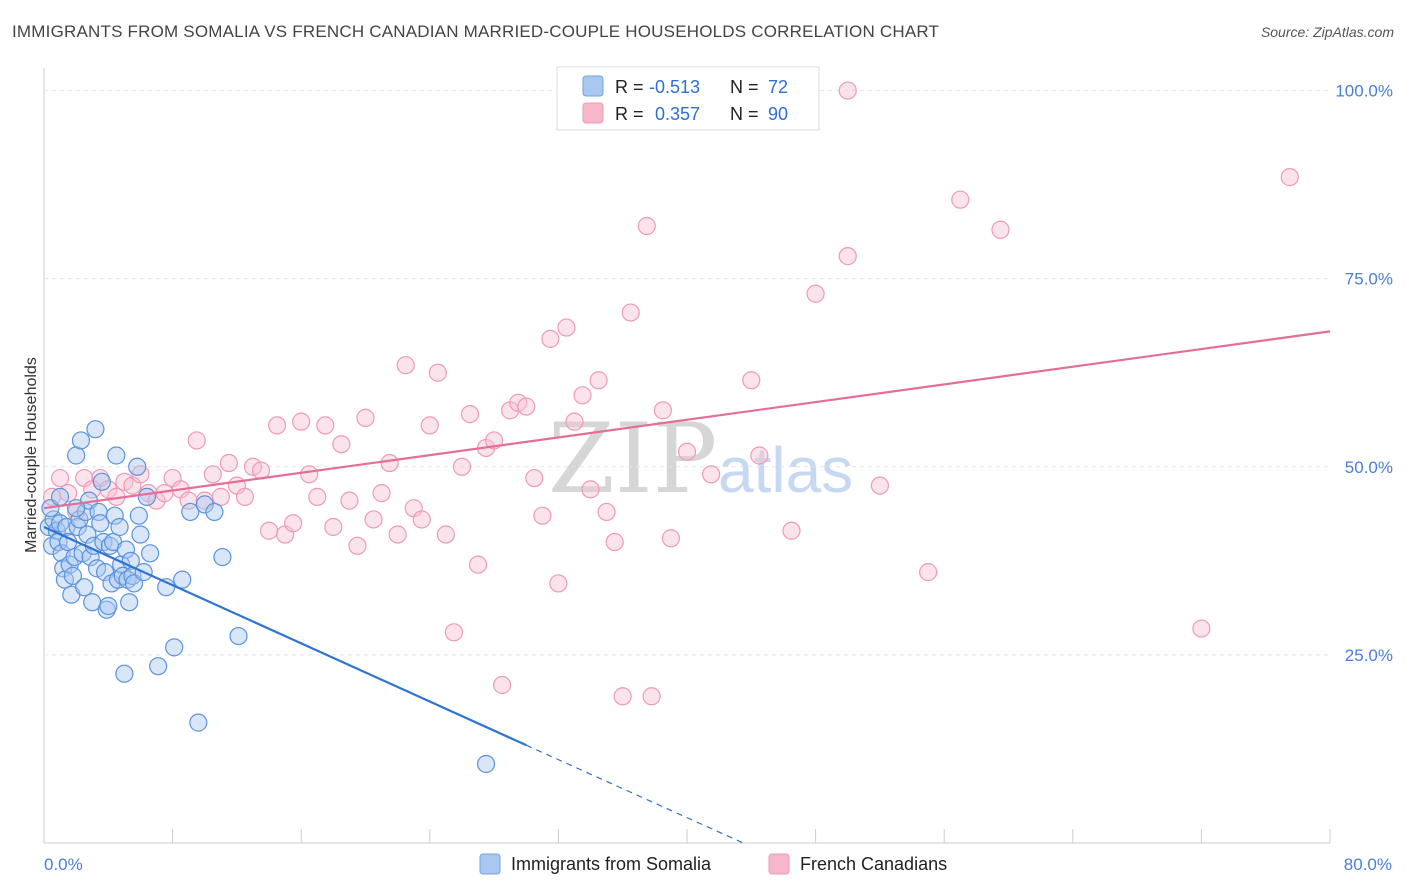 This screenshot has width=1406, height=892. What do you see at coordinates (744, 87) in the screenshot?
I see `legend-n-label-1: N =` at bounding box center [744, 87].